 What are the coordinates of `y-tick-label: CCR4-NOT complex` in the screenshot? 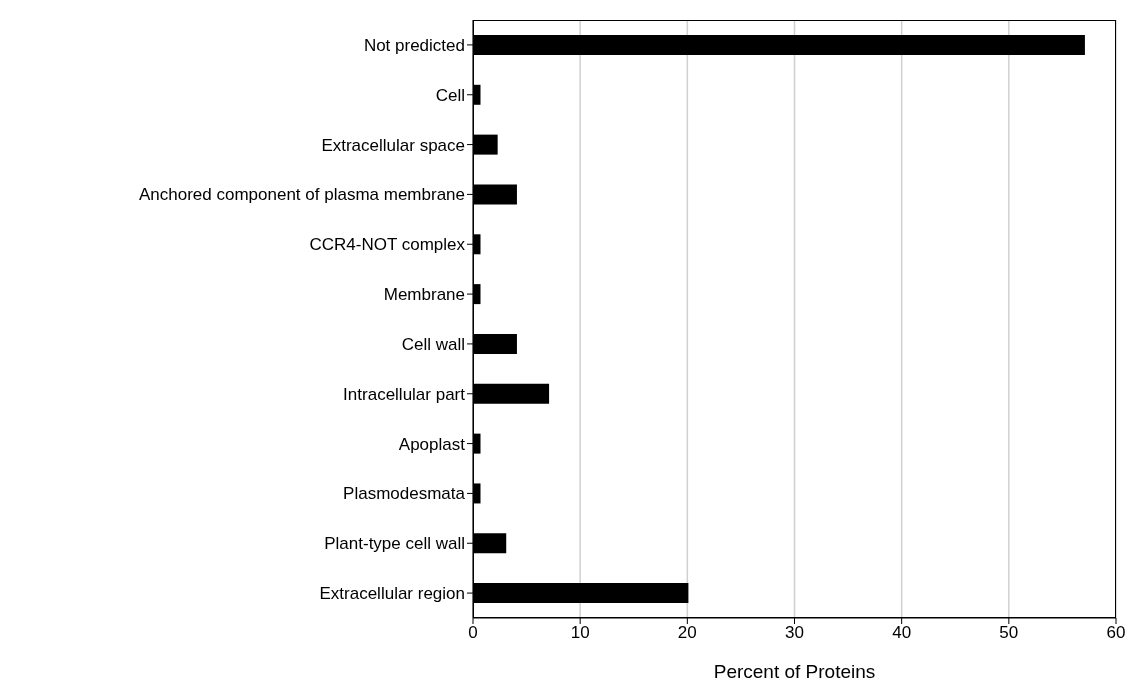 It's located at (387, 245).